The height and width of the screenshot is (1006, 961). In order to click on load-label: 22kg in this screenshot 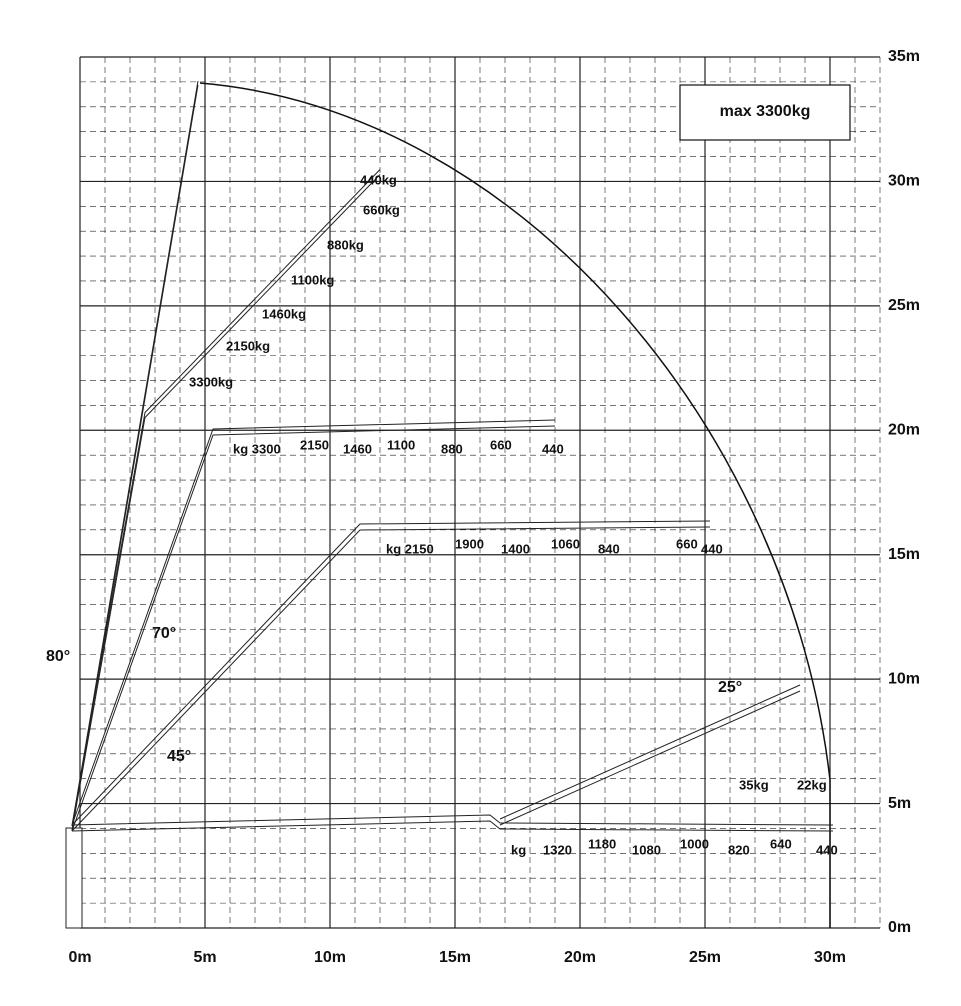, I will do `click(812, 784)`.